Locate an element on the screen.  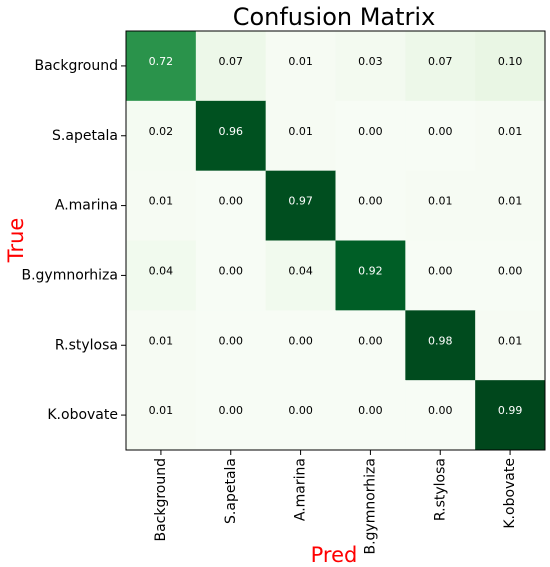
heatmap-cell-value: 0.99 is located at coordinates (510, 410).